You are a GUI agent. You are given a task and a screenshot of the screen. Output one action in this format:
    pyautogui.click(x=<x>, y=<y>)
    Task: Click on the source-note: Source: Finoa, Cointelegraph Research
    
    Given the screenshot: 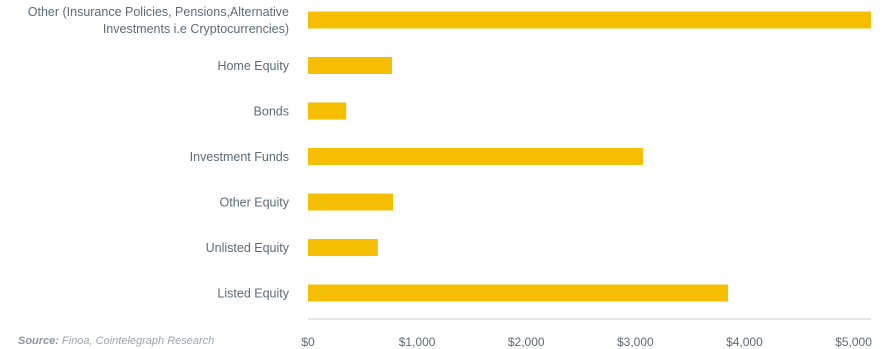 What is the action you would take?
    pyautogui.click(x=116, y=341)
    